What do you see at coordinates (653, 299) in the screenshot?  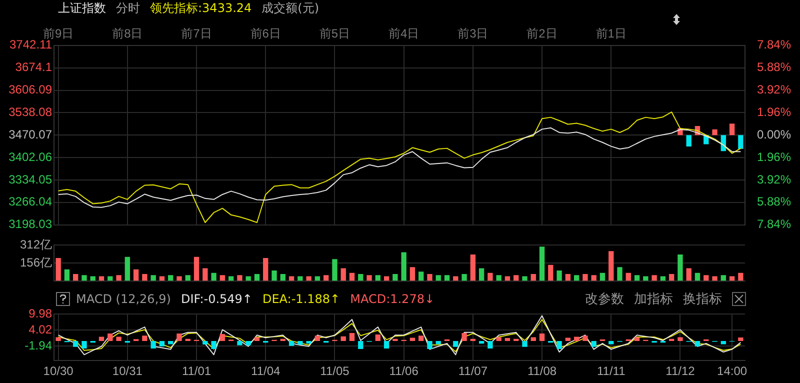 I see `text: 加指标` at bounding box center [653, 299].